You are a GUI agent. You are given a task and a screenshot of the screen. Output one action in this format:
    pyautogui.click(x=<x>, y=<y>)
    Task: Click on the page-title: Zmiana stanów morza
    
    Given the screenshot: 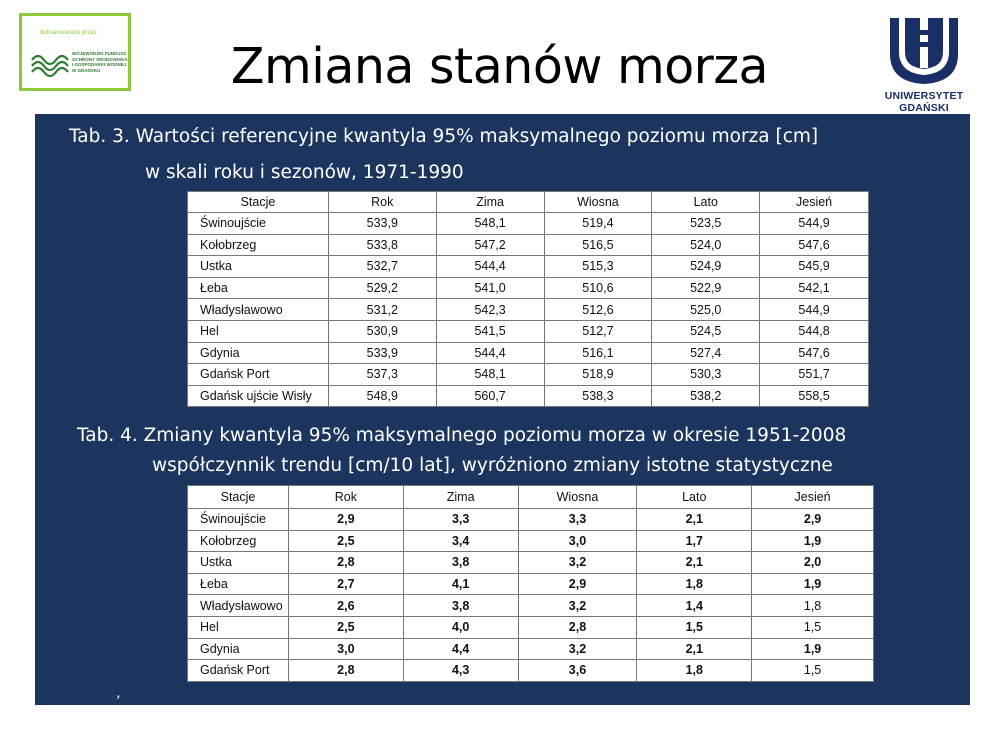 What is the action you would take?
    pyautogui.click(x=499, y=66)
    